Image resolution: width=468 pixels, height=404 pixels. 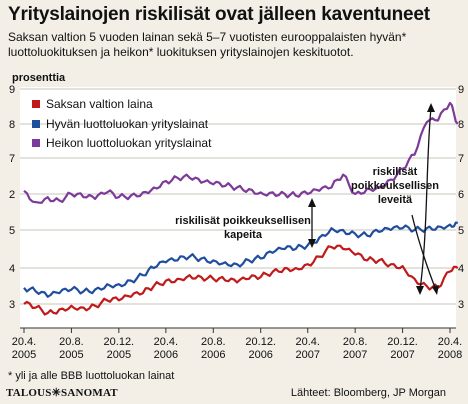 I want to click on annotation-text: riskilisät, so click(x=395, y=172).